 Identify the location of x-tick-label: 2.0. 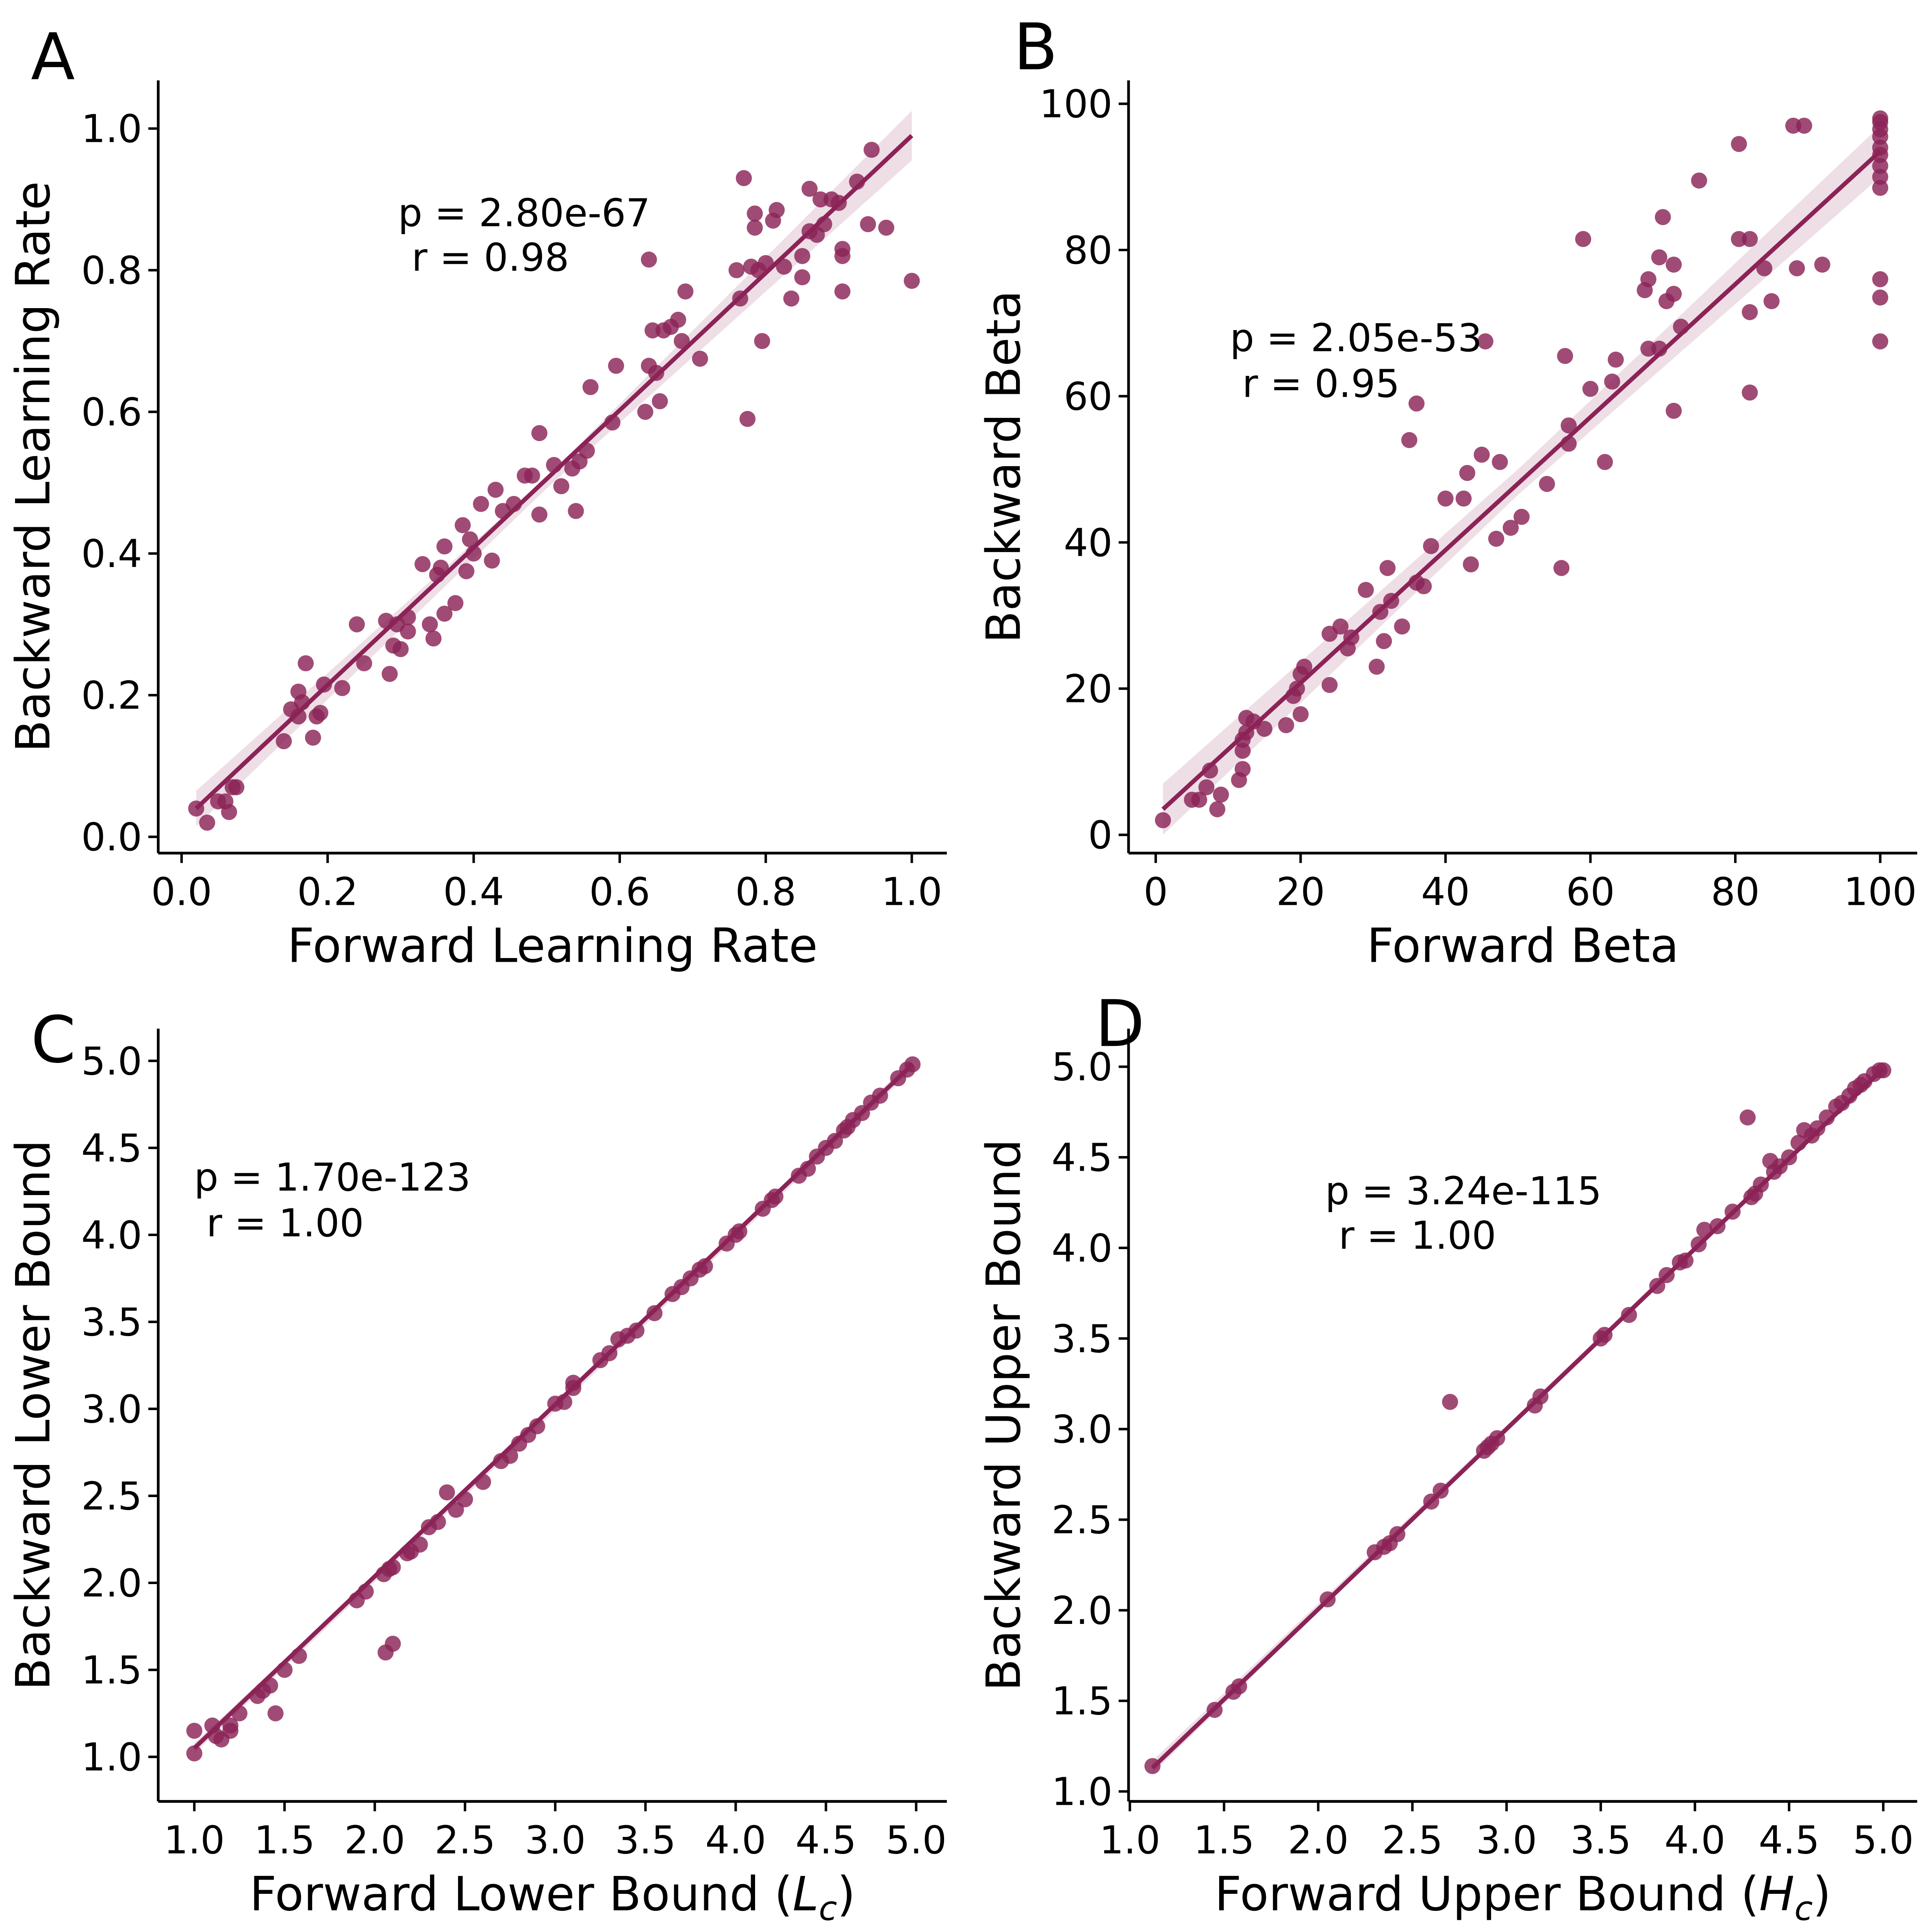
(374, 1841).